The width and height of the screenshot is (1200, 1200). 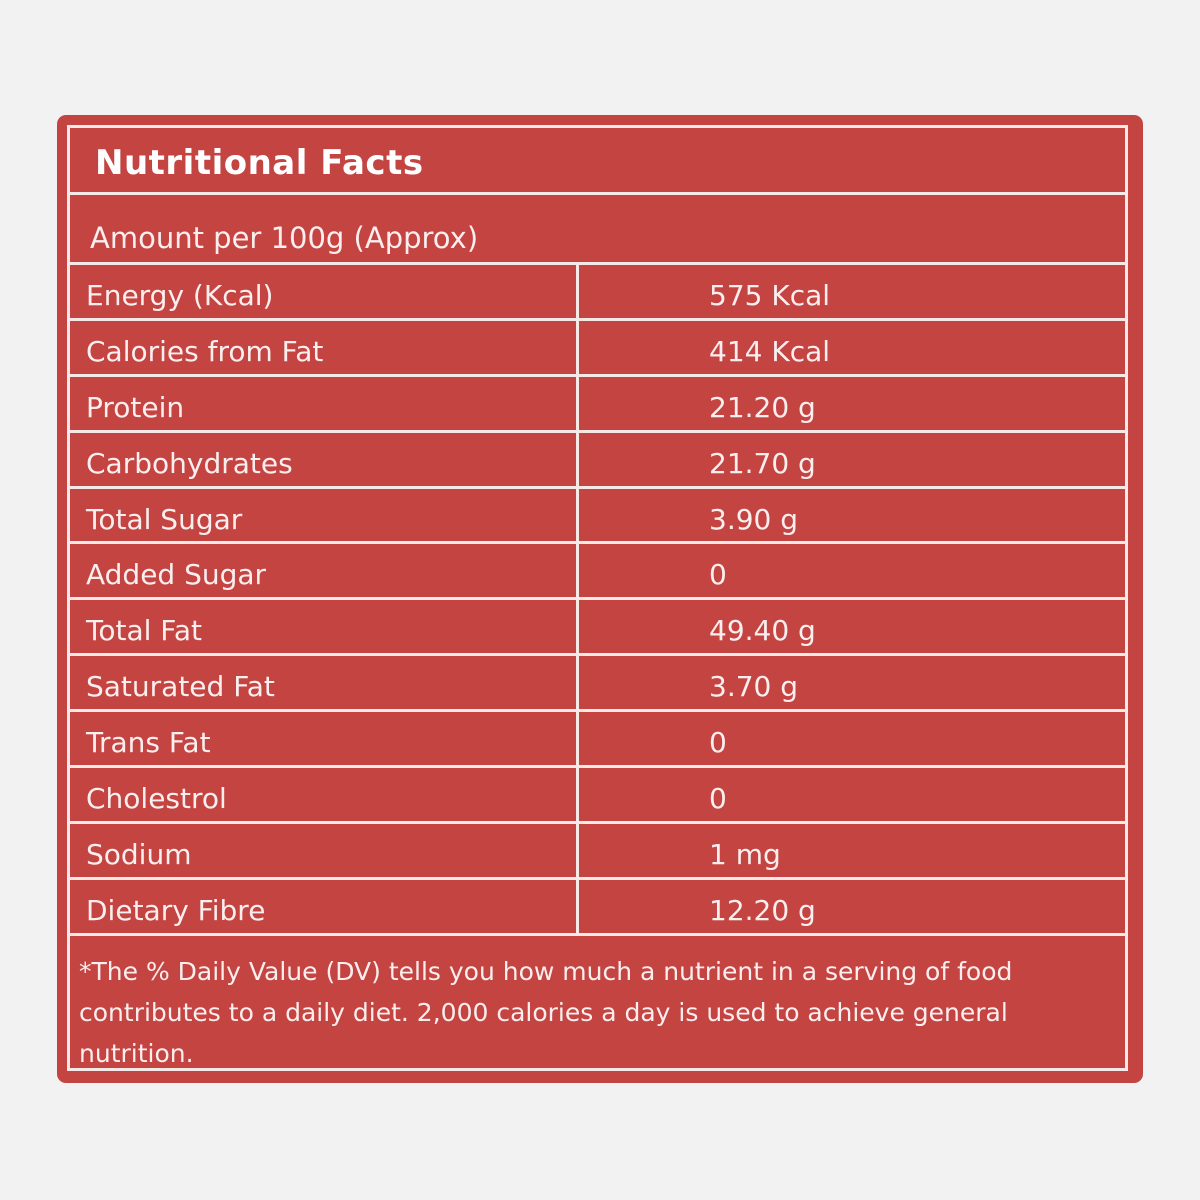 What do you see at coordinates (597, 460) in the screenshot?
I see `table-row: Carbohydrates 21.70 g` at bounding box center [597, 460].